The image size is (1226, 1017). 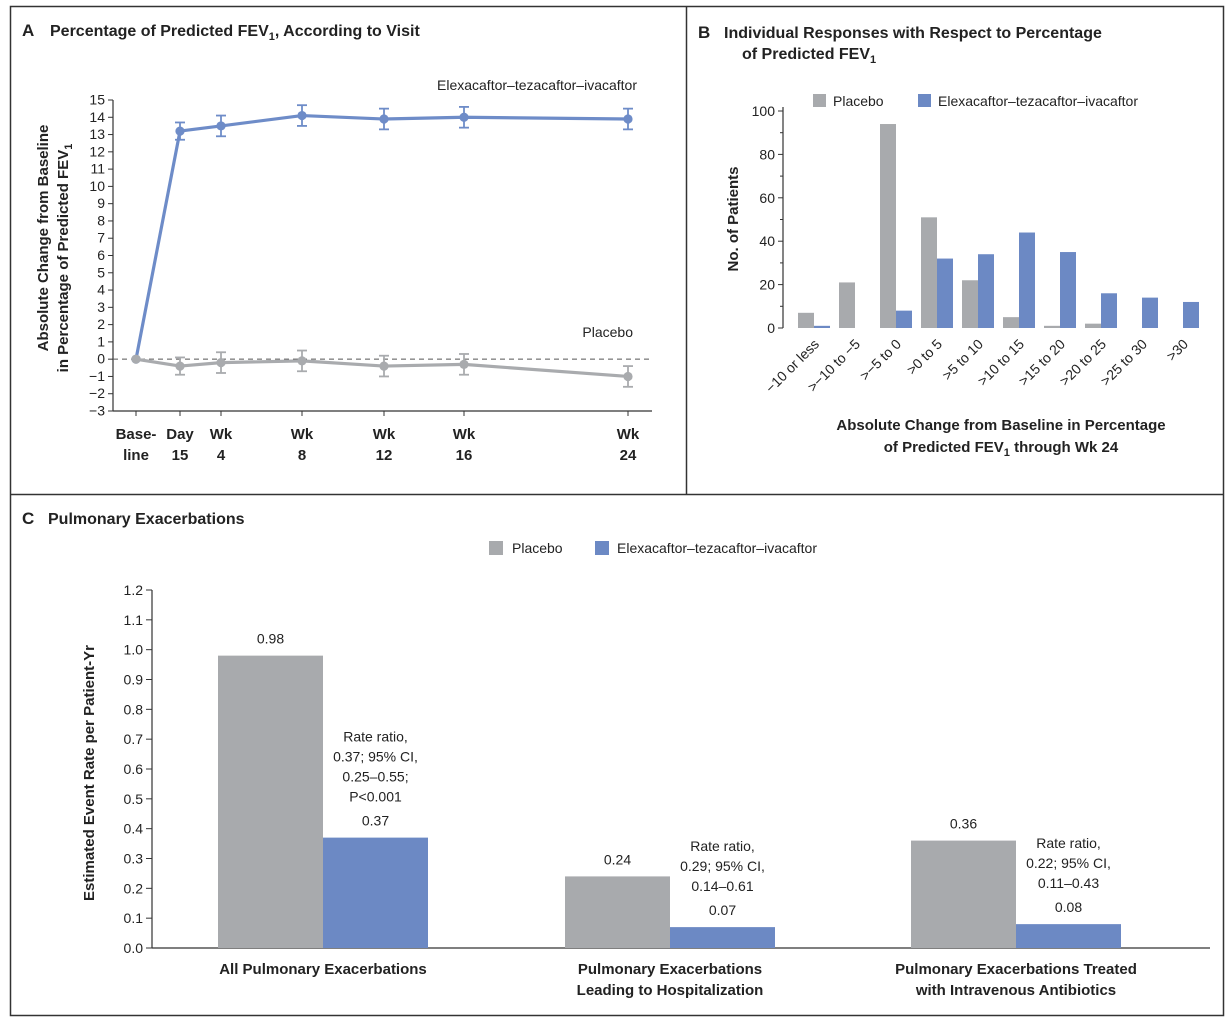 What do you see at coordinates (767, 285) in the screenshot?
I see `panel-b-y-tick-label: 20` at bounding box center [767, 285].